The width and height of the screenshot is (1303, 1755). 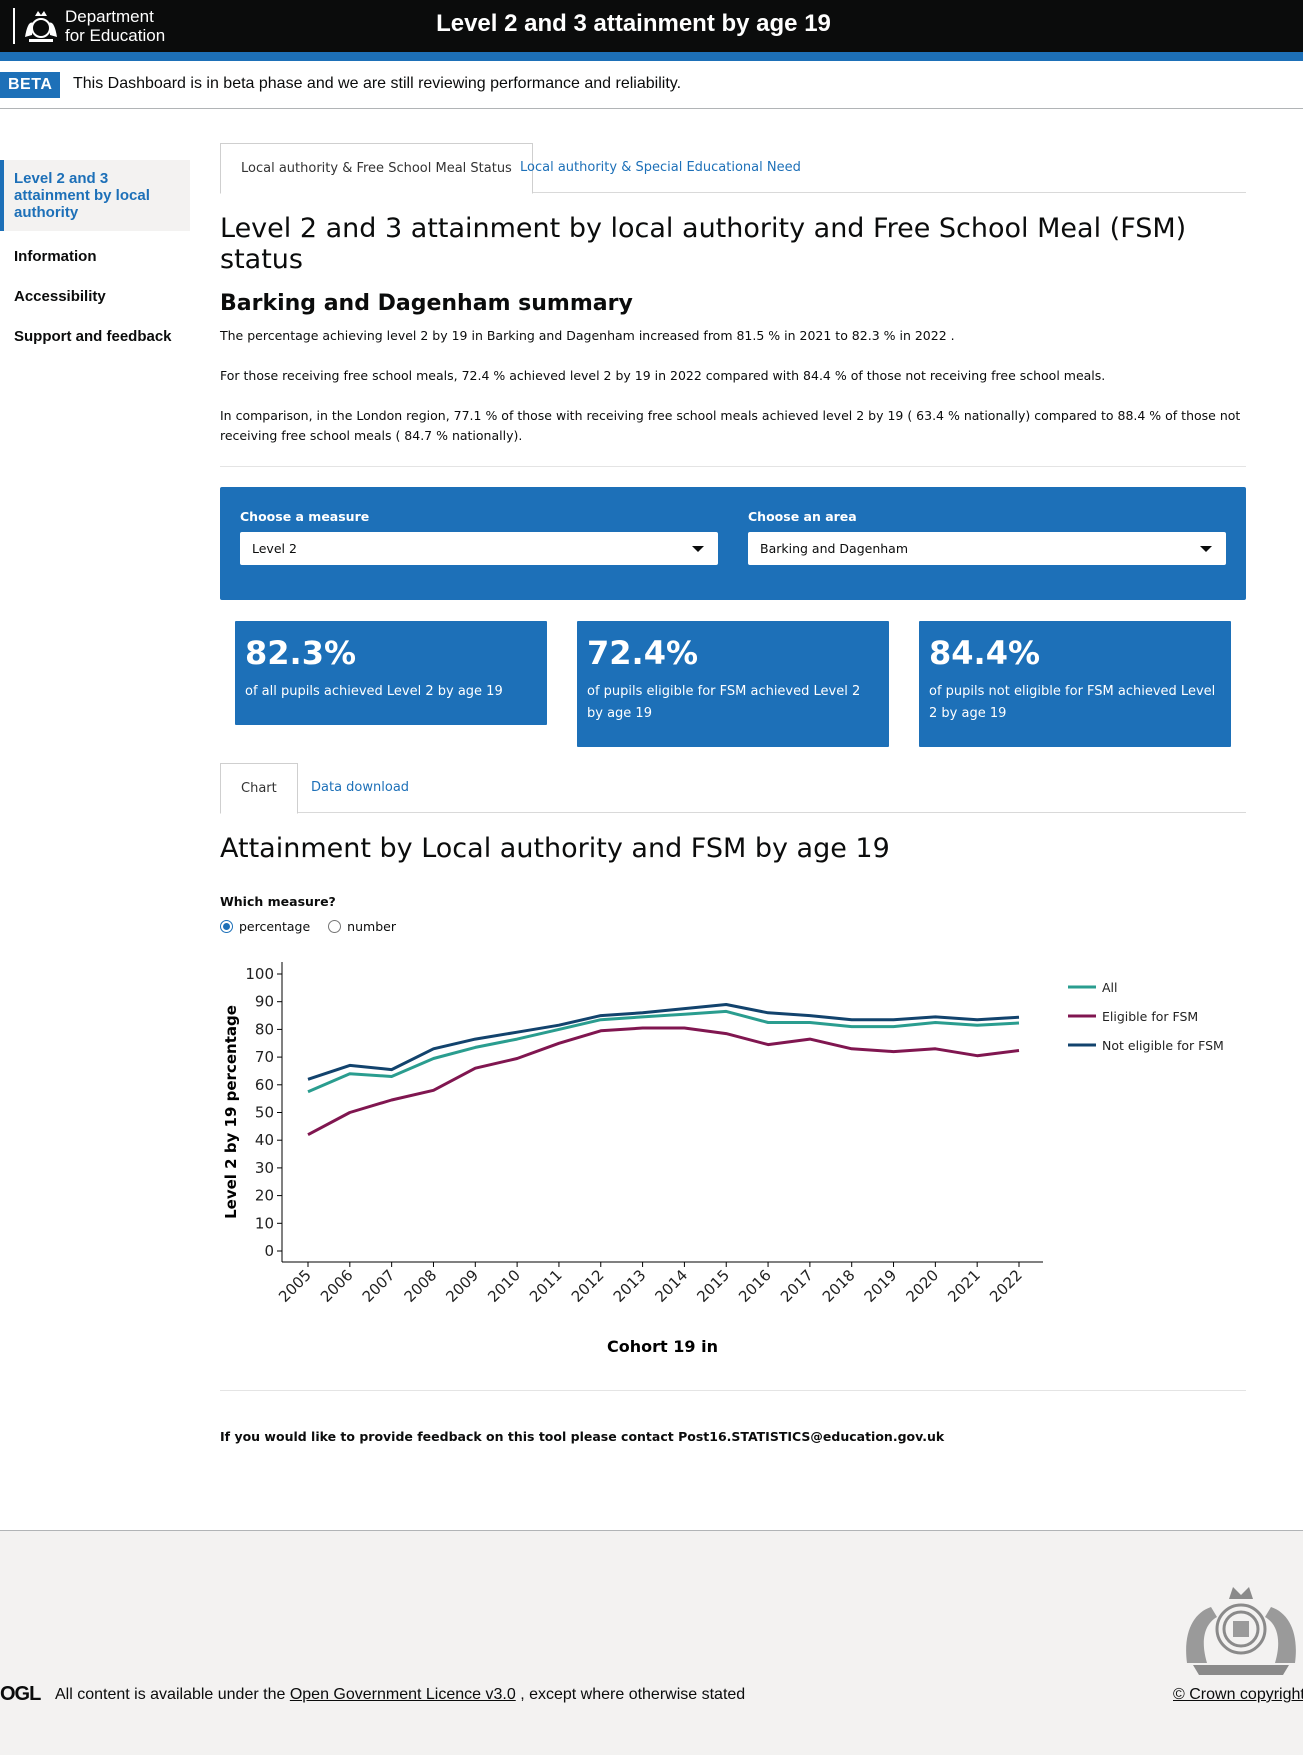 What do you see at coordinates (115, 35) in the screenshot?
I see `logo-line-2: for Education` at bounding box center [115, 35].